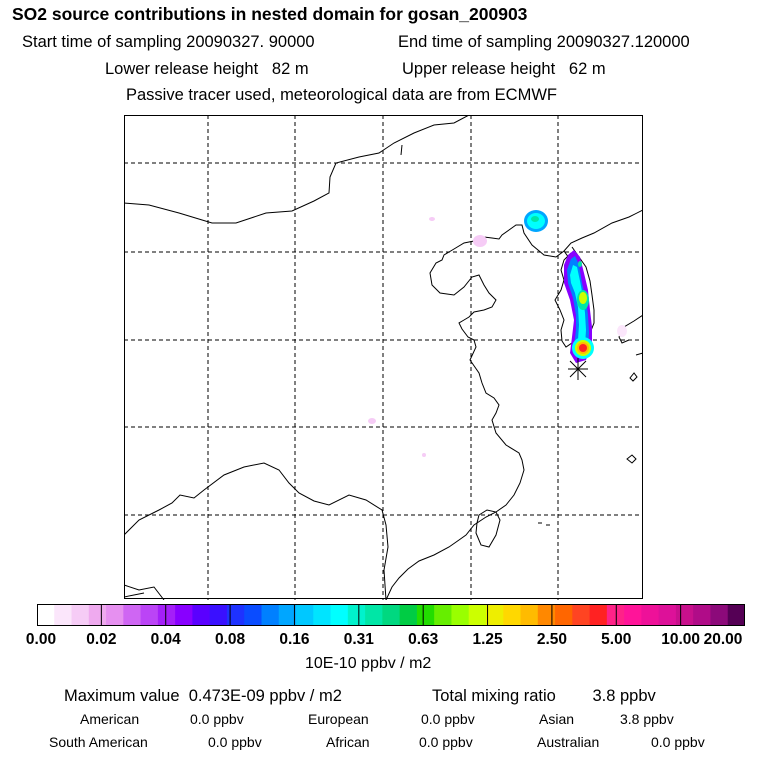 The width and height of the screenshot is (768, 768). What do you see at coordinates (446, 742) in the screenshot?
I see `region-african-value: 0.0 ppbv` at bounding box center [446, 742].